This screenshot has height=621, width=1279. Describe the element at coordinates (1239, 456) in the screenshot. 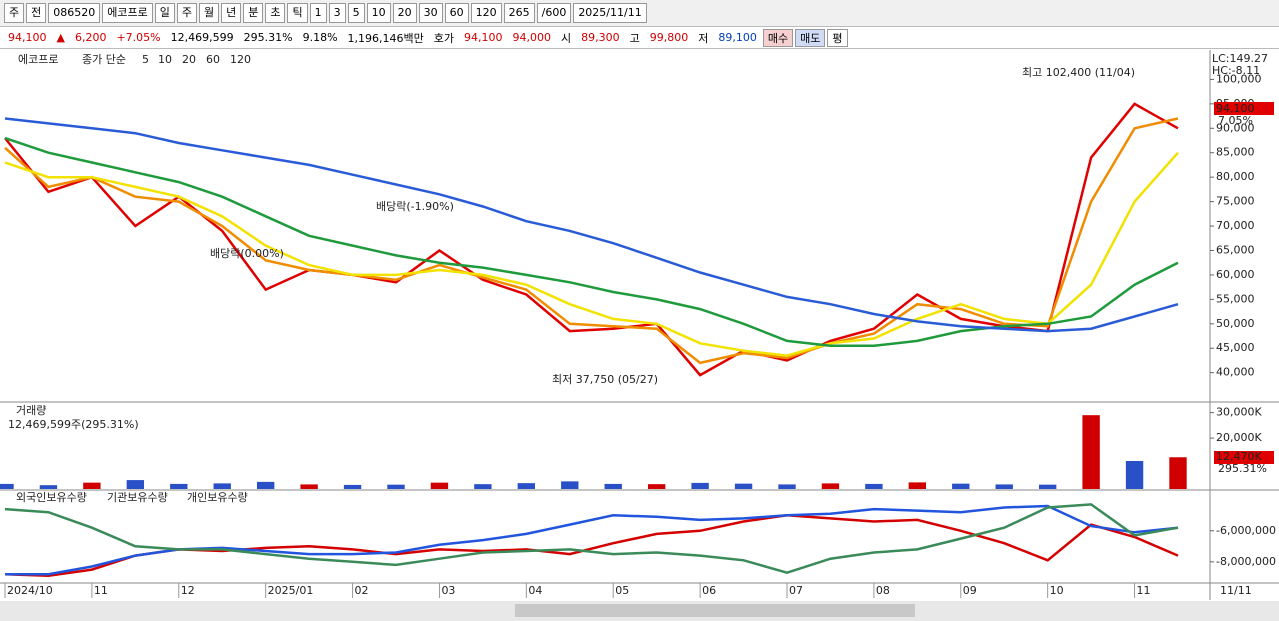

I see `side-label: 12,470K` at that location.